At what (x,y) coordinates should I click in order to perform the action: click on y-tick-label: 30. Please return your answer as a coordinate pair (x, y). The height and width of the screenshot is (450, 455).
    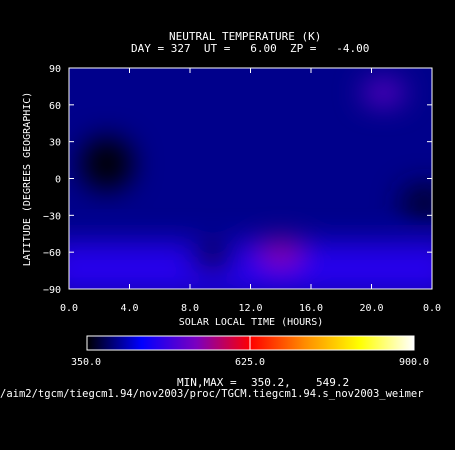
    Looking at the image, I should click on (55, 143).